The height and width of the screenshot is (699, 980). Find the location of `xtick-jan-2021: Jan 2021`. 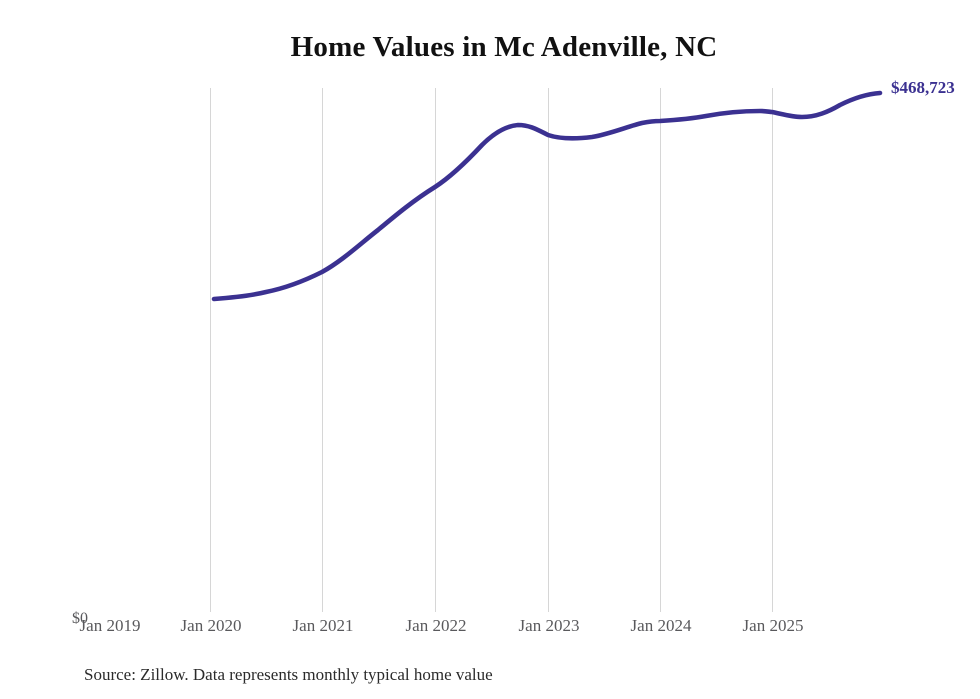

xtick-jan-2021: Jan 2021 is located at coordinates (323, 625).